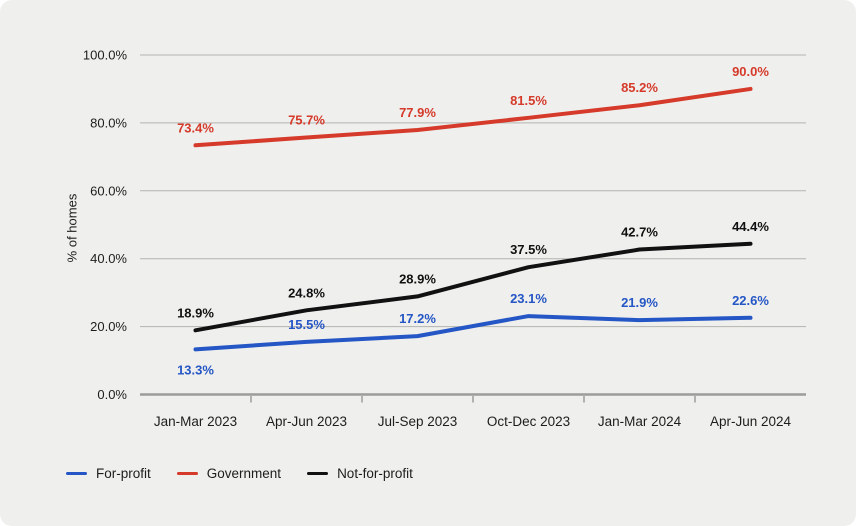 This screenshot has width=856, height=526. Describe the element at coordinates (108, 326) in the screenshot. I see `y-tick-label: 20.0%` at that location.